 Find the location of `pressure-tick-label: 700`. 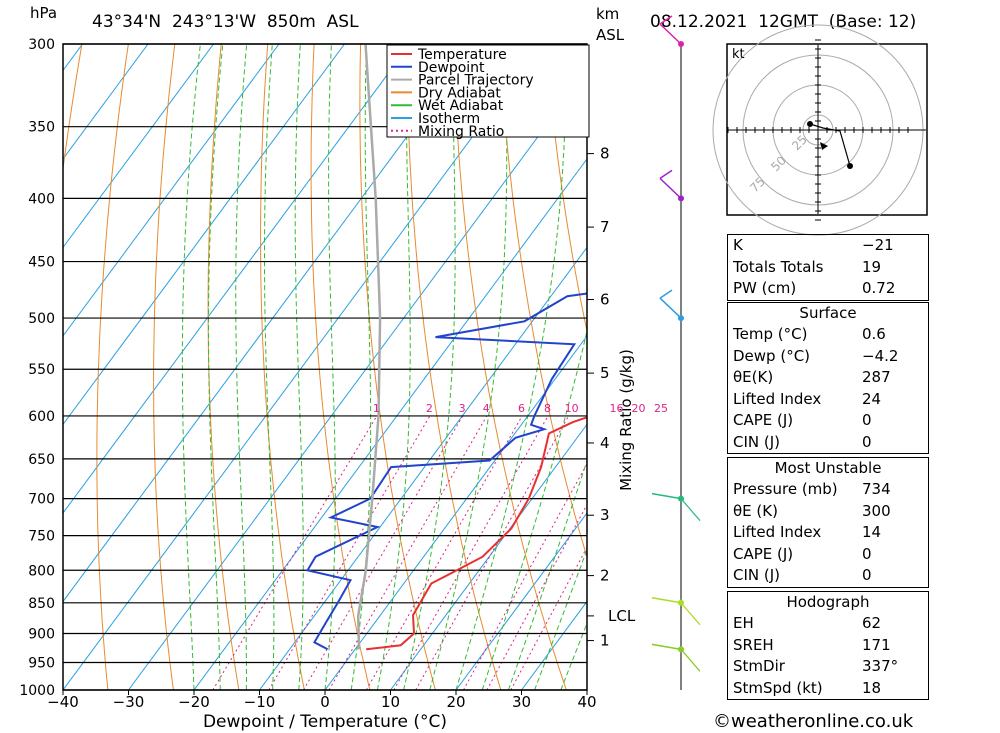

pressure-tick-label: 700 is located at coordinates (41, 500).